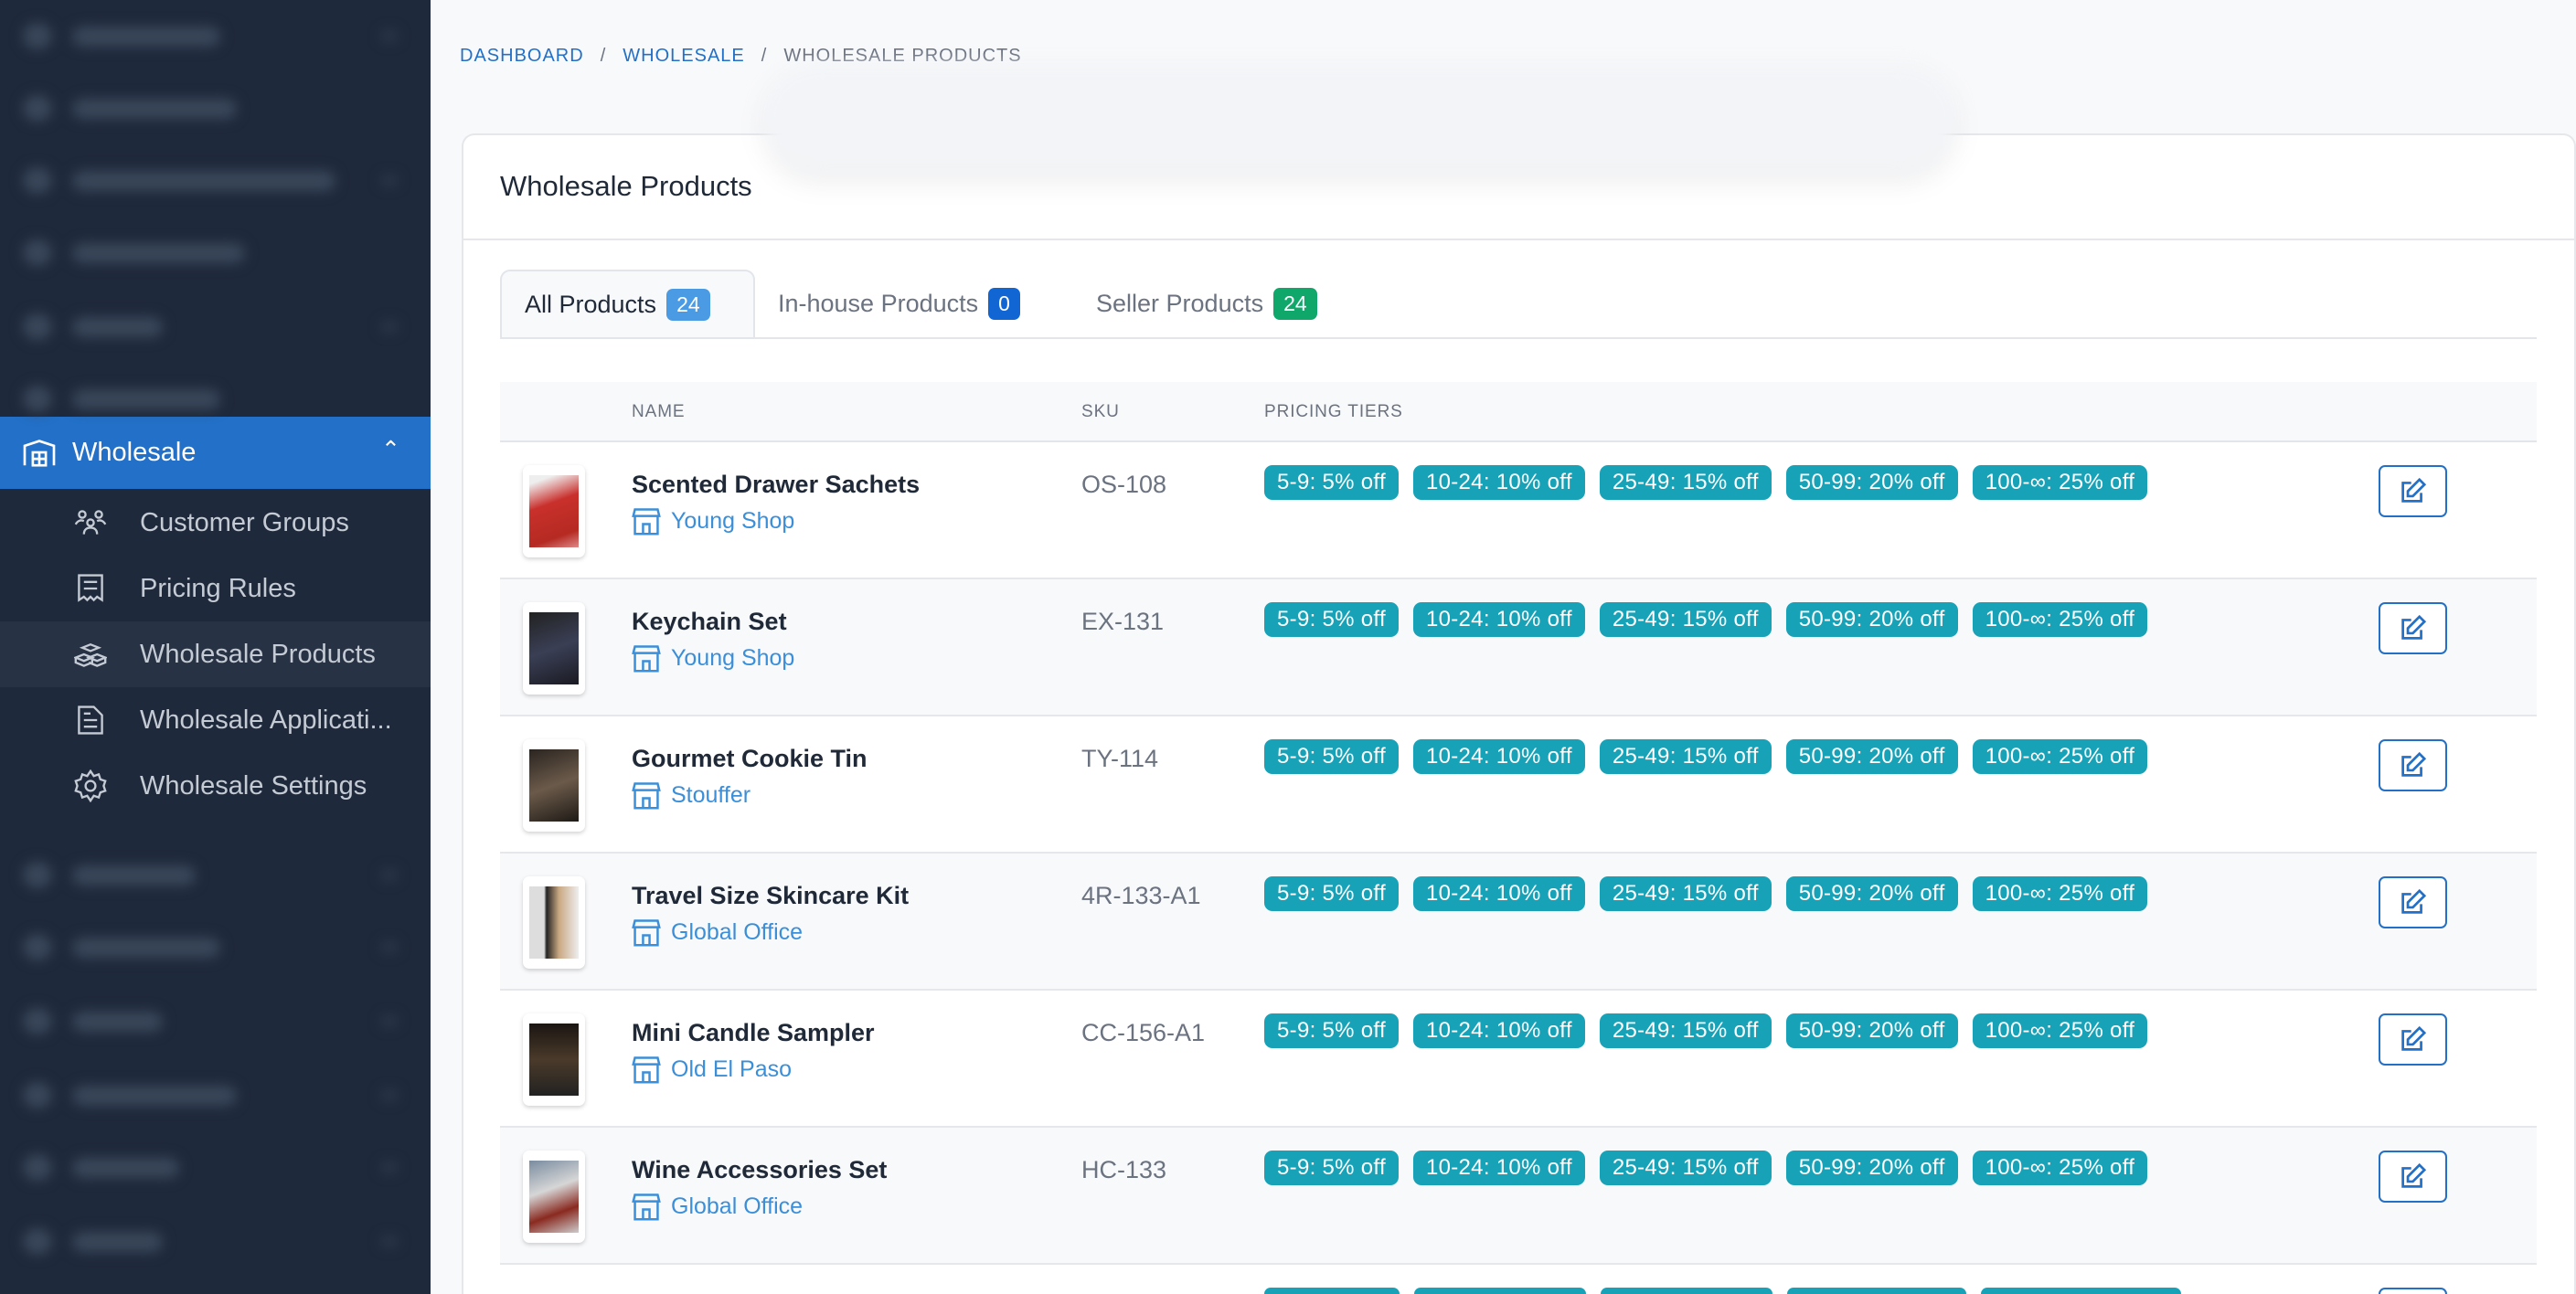 The height and width of the screenshot is (1294, 2576). What do you see at coordinates (591, 304) in the screenshot?
I see `tab-label: All Products` at bounding box center [591, 304].